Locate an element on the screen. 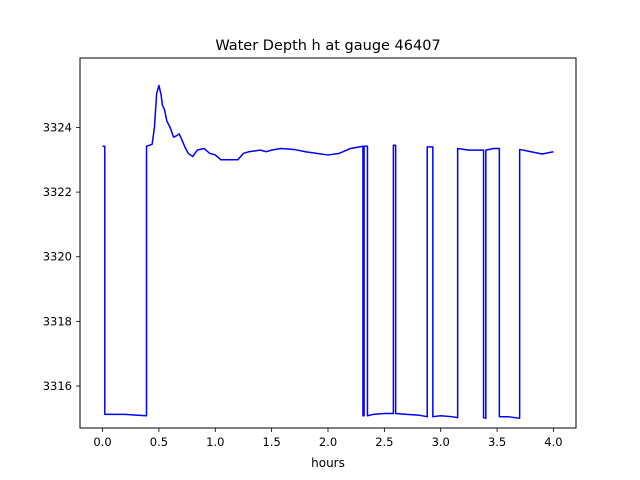  x-tick-label: 3.5 is located at coordinates (497, 442).